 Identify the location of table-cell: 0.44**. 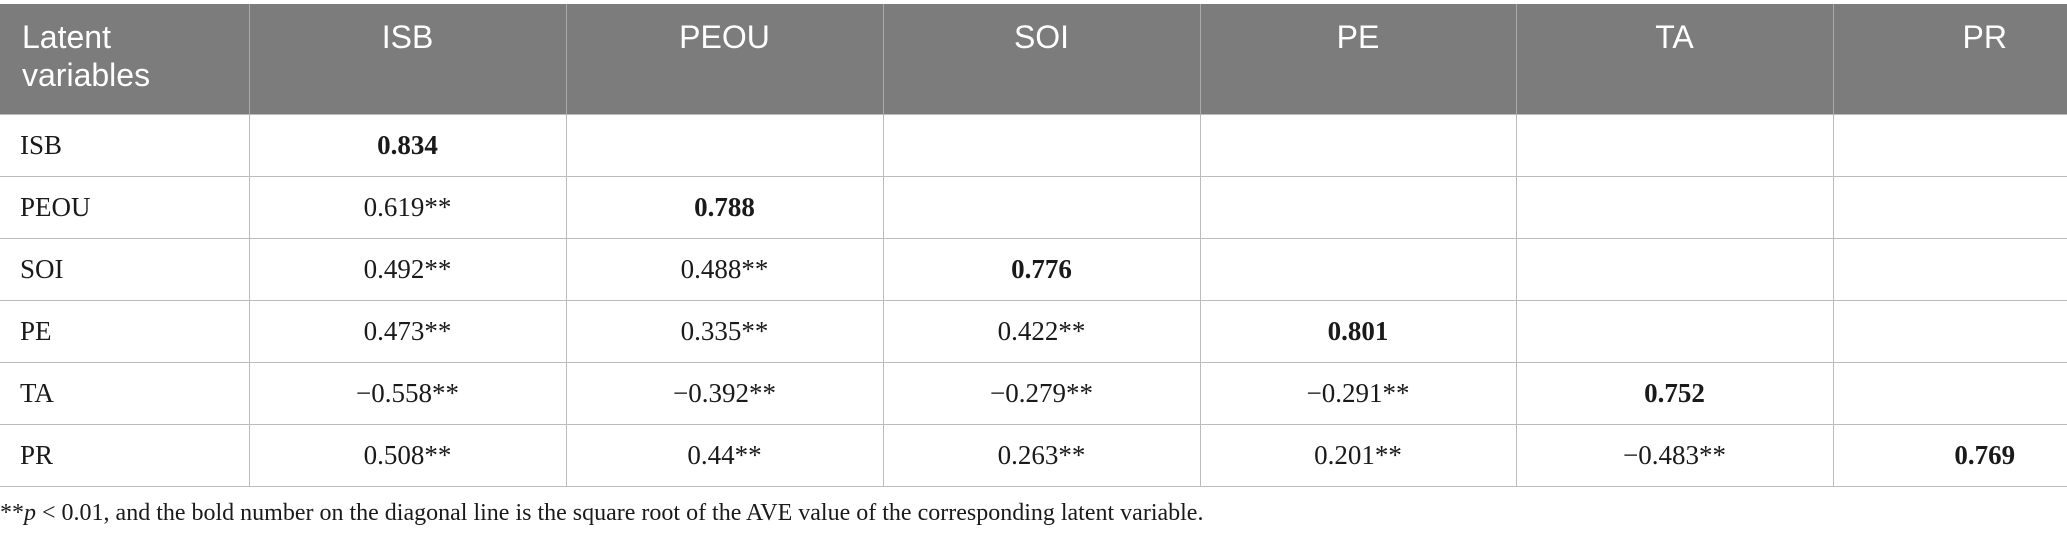
(724, 455).